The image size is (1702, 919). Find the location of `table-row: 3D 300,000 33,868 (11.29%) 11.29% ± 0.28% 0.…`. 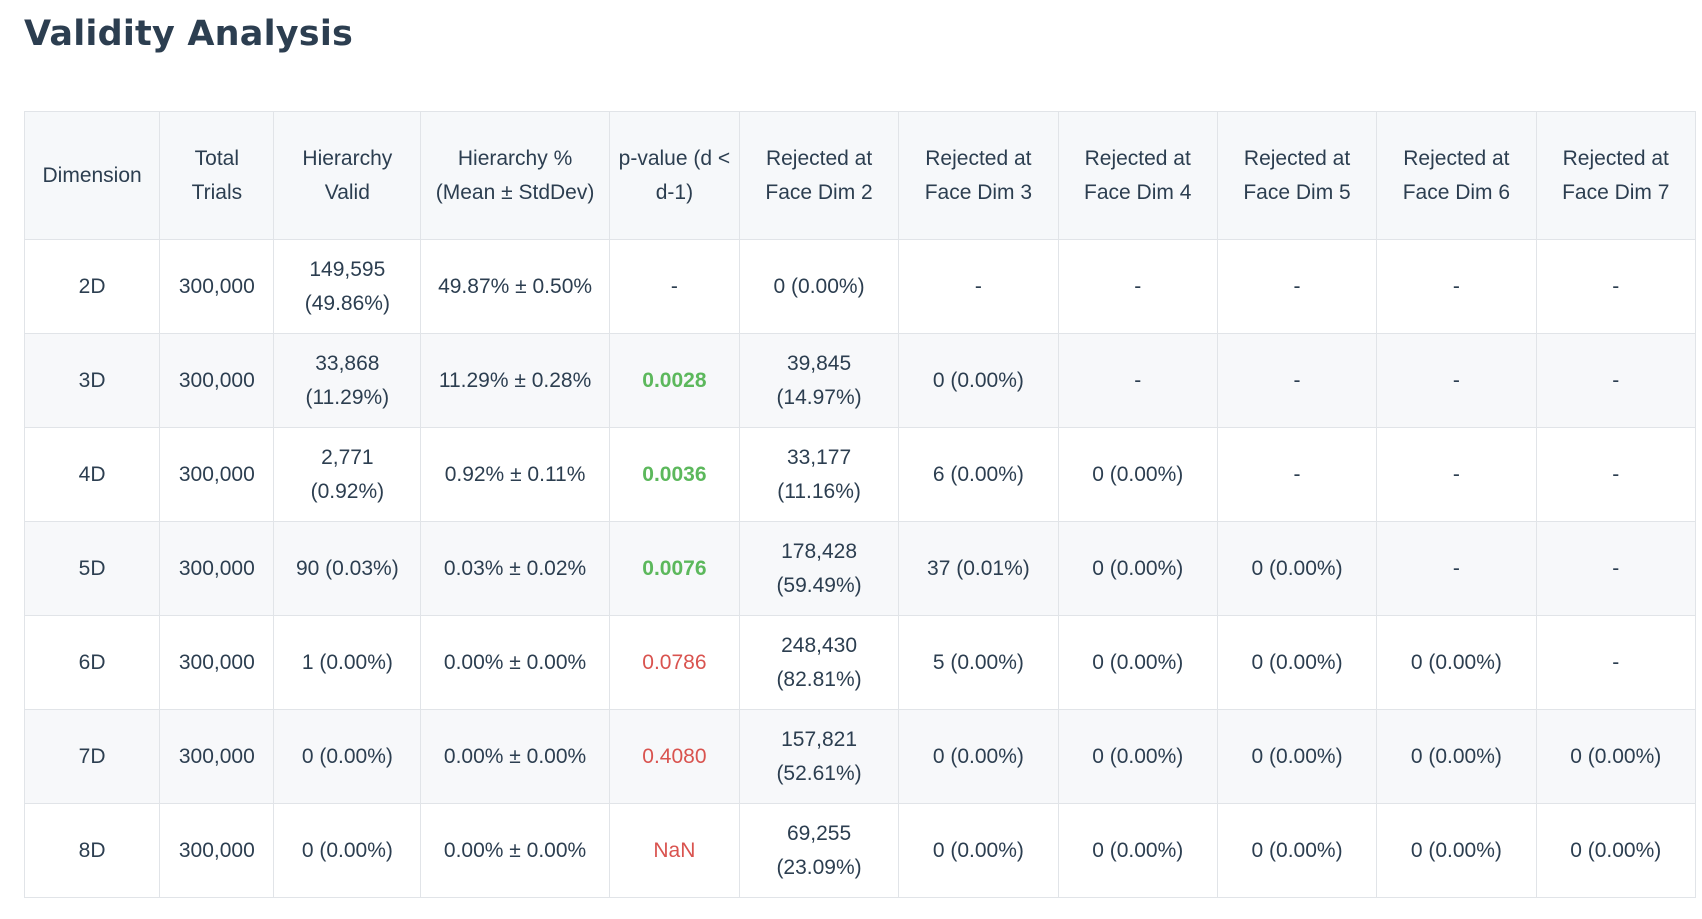

table-row: 3D 300,000 33,868 (11.29%) 11.29% ± 0.28% 0.… is located at coordinates (860, 380).